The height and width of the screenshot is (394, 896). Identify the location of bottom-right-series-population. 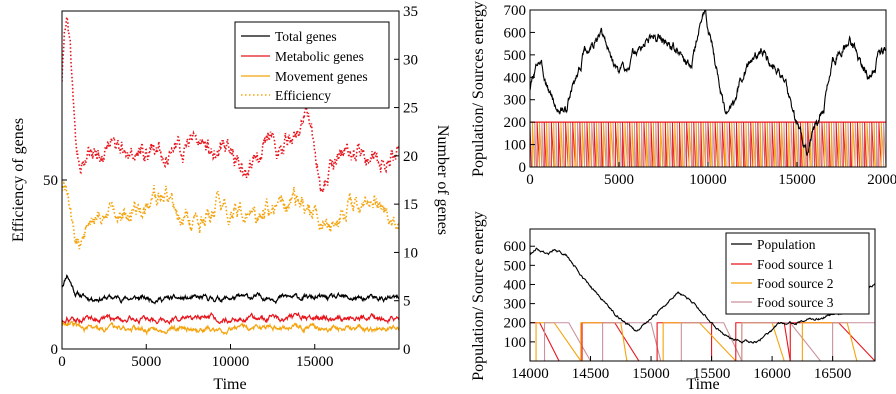
(702, 295).